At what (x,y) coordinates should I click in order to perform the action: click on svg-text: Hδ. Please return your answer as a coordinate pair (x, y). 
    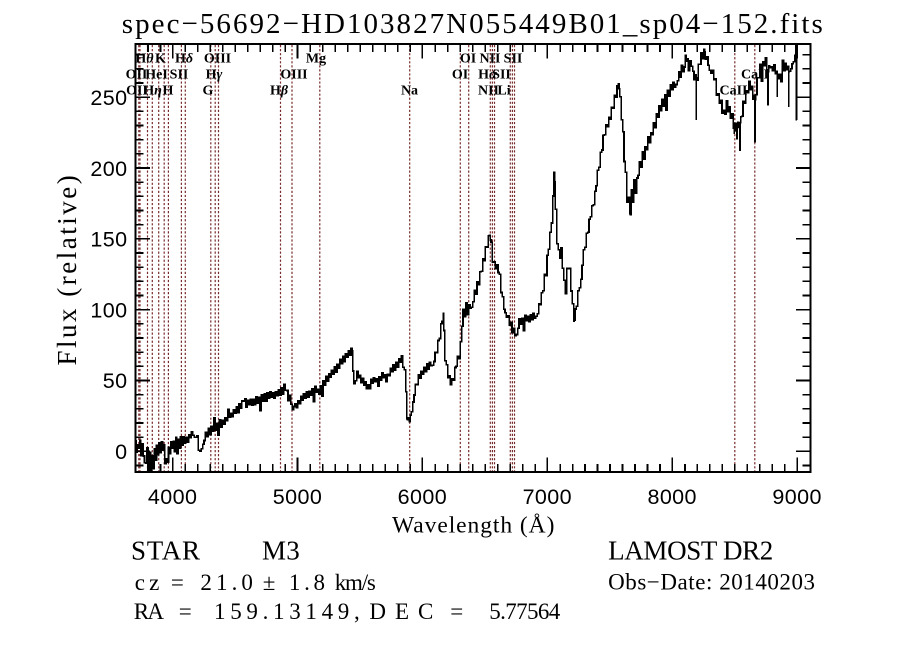
    Looking at the image, I should click on (184, 58).